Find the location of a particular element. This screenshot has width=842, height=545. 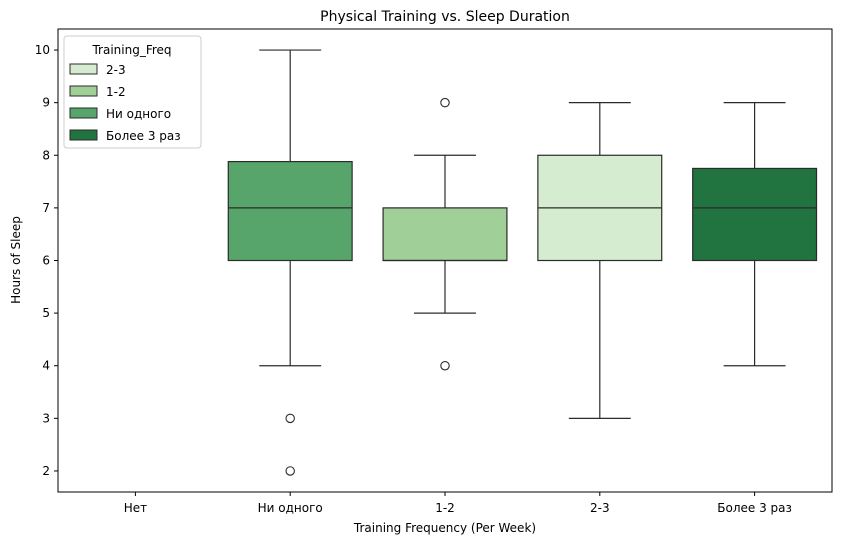

x-tick-label: 1-2 is located at coordinates (445, 508).